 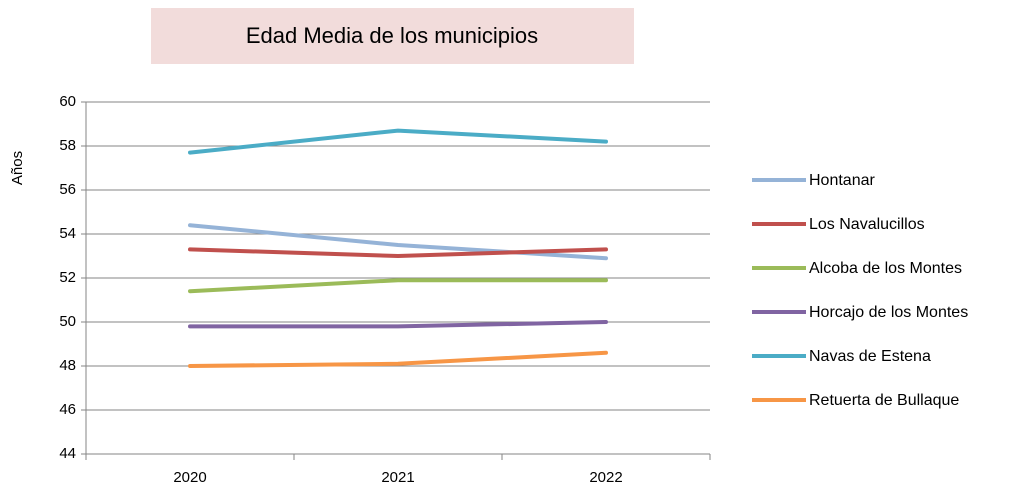 What do you see at coordinates (870, 356) in the screenshot?
I see `legend-label: Navas de Estena` at bounding box center [870, 356].